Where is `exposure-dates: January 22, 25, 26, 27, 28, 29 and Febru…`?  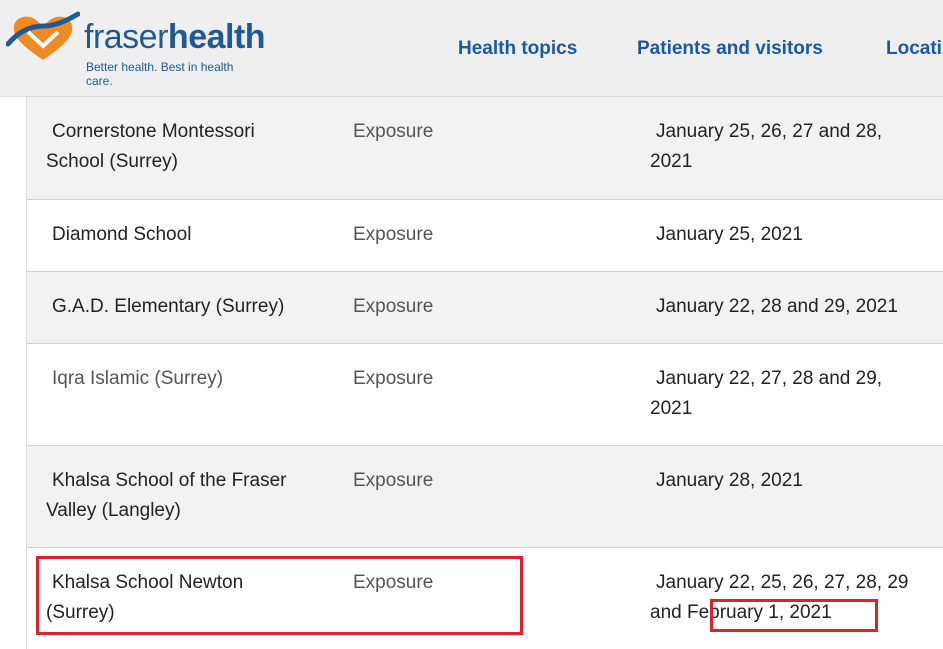
exposure-dates: January 22, 25, 26, 27, 28, 29 and Febru… is located at coordinates (785, 598).